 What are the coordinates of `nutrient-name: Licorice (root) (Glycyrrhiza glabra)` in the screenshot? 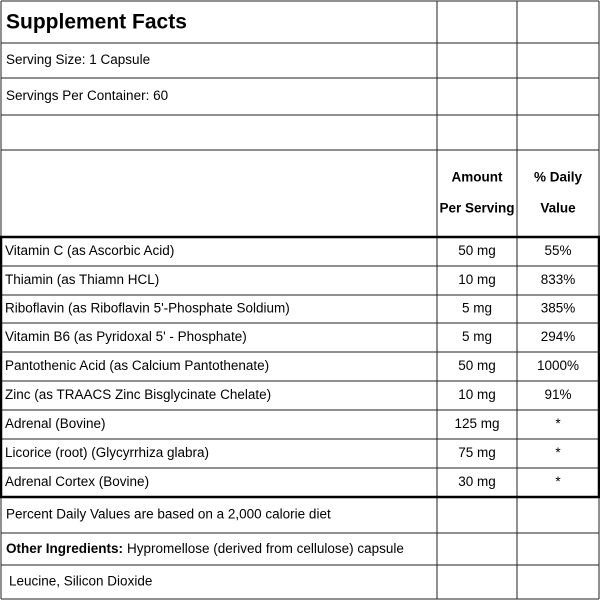 It's located at (107, 452).